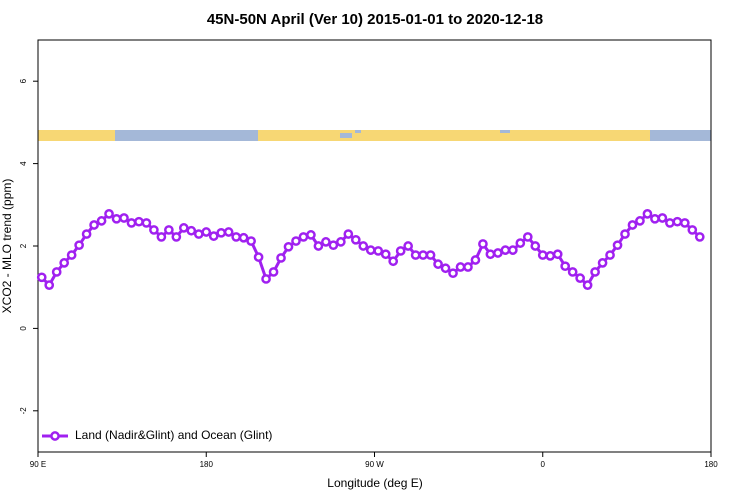  What do you see at coordinates (374, 135) in the screenshot?
I see `land-ocean-strip` at bounding box center [374, 135].